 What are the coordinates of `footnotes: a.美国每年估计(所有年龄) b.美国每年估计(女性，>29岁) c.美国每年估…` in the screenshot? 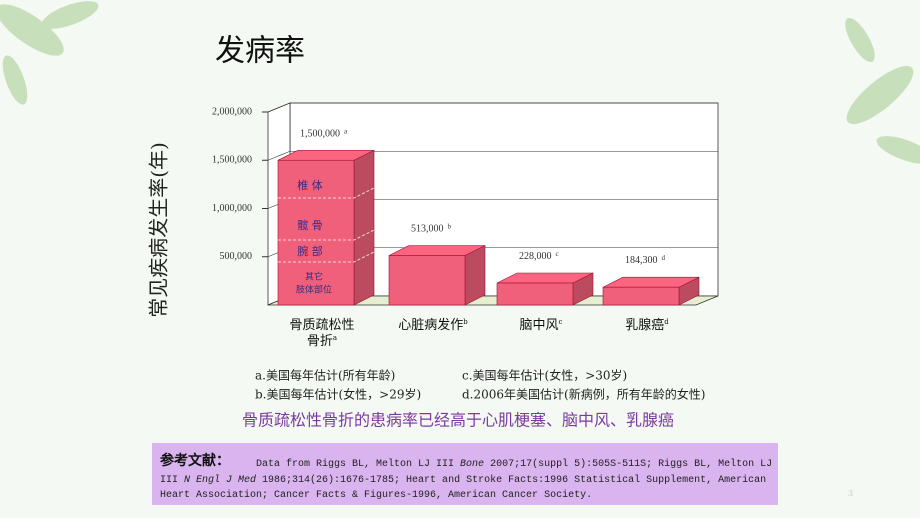 It's located at (480, 385).